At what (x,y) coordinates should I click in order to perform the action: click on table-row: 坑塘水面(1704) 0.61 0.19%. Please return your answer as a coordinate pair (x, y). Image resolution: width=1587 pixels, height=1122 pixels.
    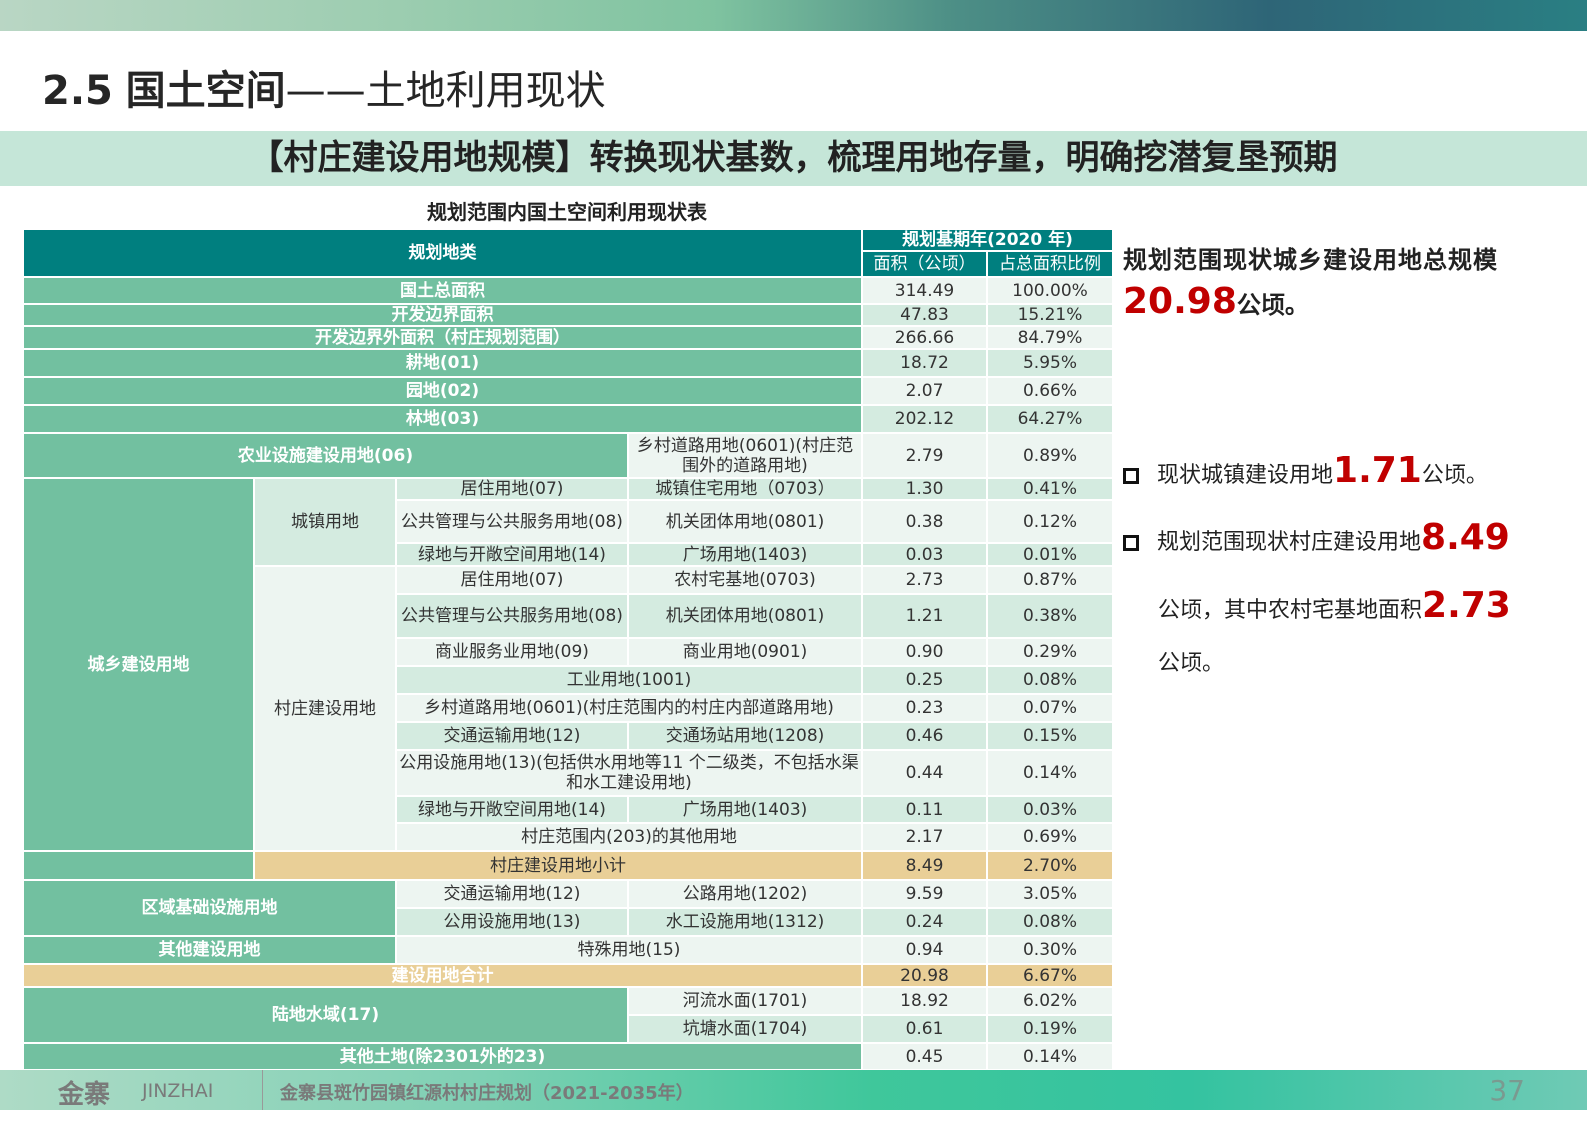
    Looking at the image, I should click on (568, 1029).